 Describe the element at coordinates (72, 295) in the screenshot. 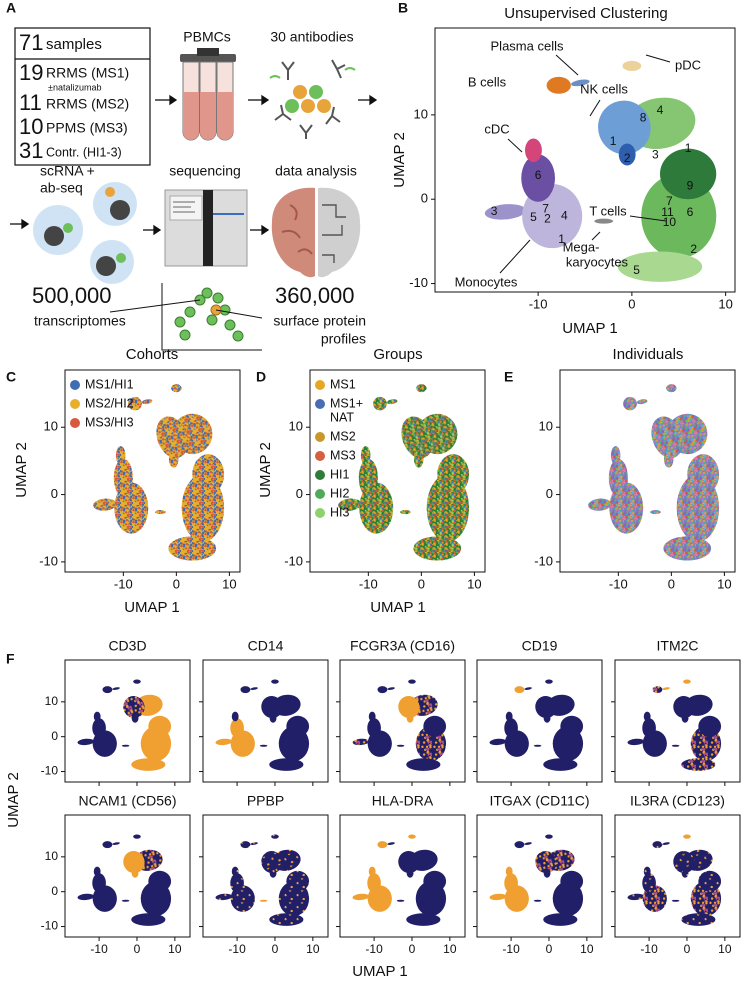

I see `output-count: 500,000` at that location.